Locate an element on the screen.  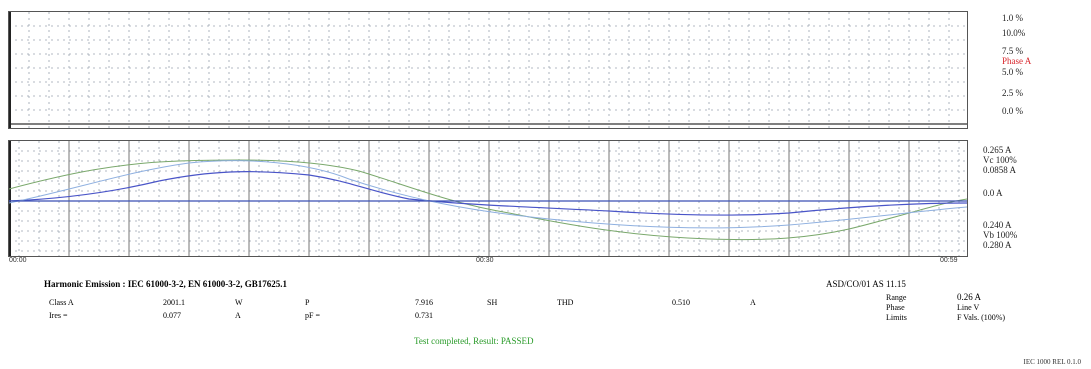
pf-value: 0.731 is located at coordinates (424, 315).